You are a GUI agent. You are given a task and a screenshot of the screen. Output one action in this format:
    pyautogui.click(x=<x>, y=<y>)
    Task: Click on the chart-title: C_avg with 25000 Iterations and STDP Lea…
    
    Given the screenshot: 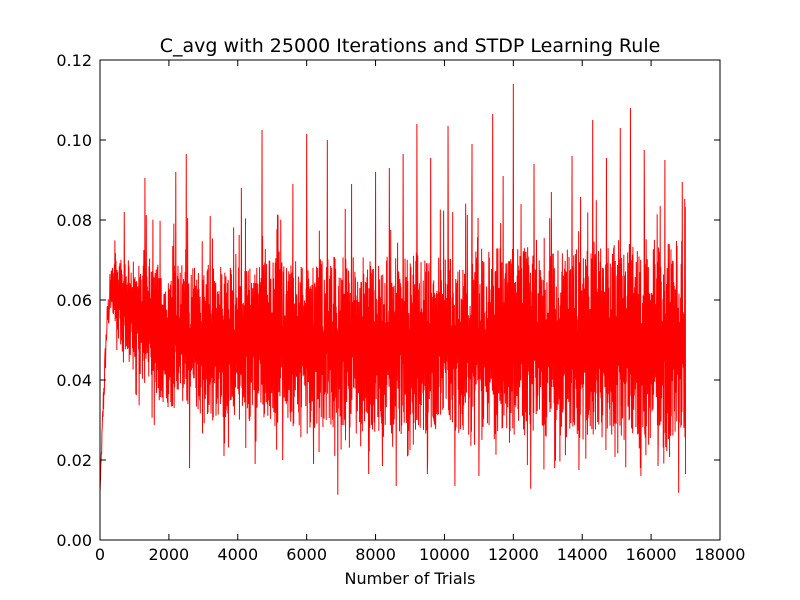 What is the action you would take?
    pyautogui.click(x=410, y=46)
    